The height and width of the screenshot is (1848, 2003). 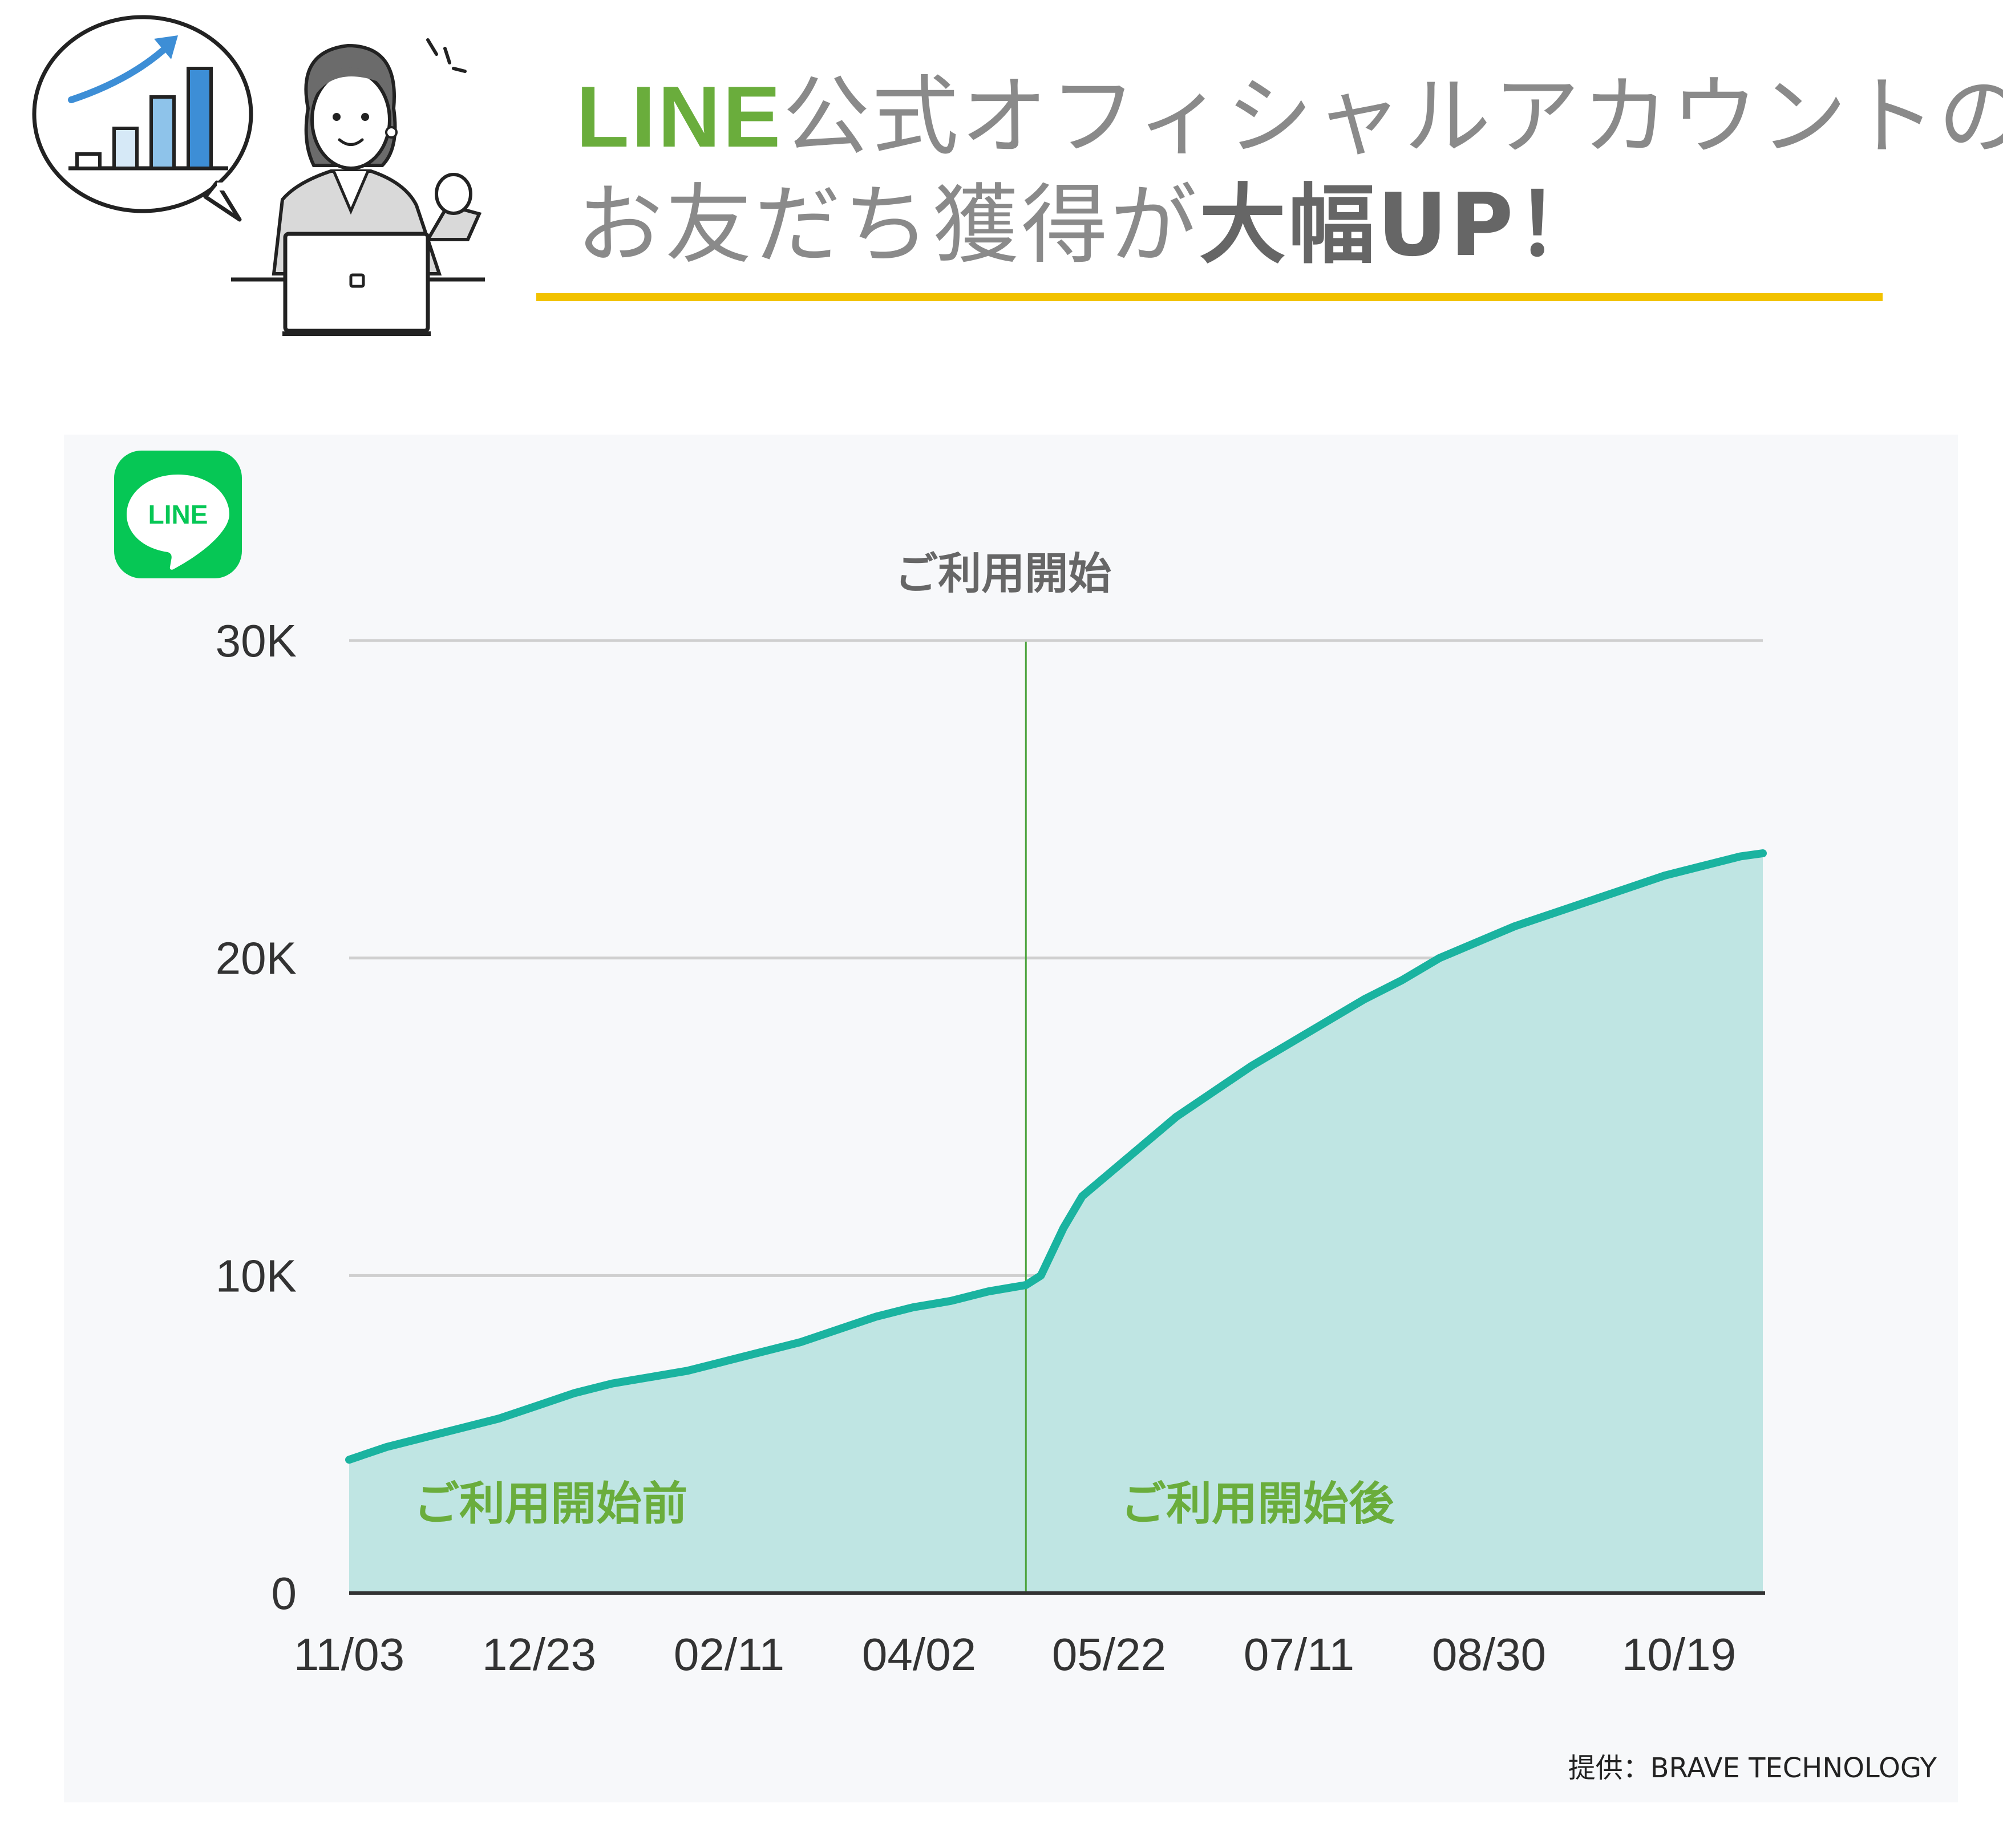 What do you see at coordinates (887, 225) in the screenshot?
I see `headline-line-2-start: お友だち獲得が` at bounding box center [887, 225].